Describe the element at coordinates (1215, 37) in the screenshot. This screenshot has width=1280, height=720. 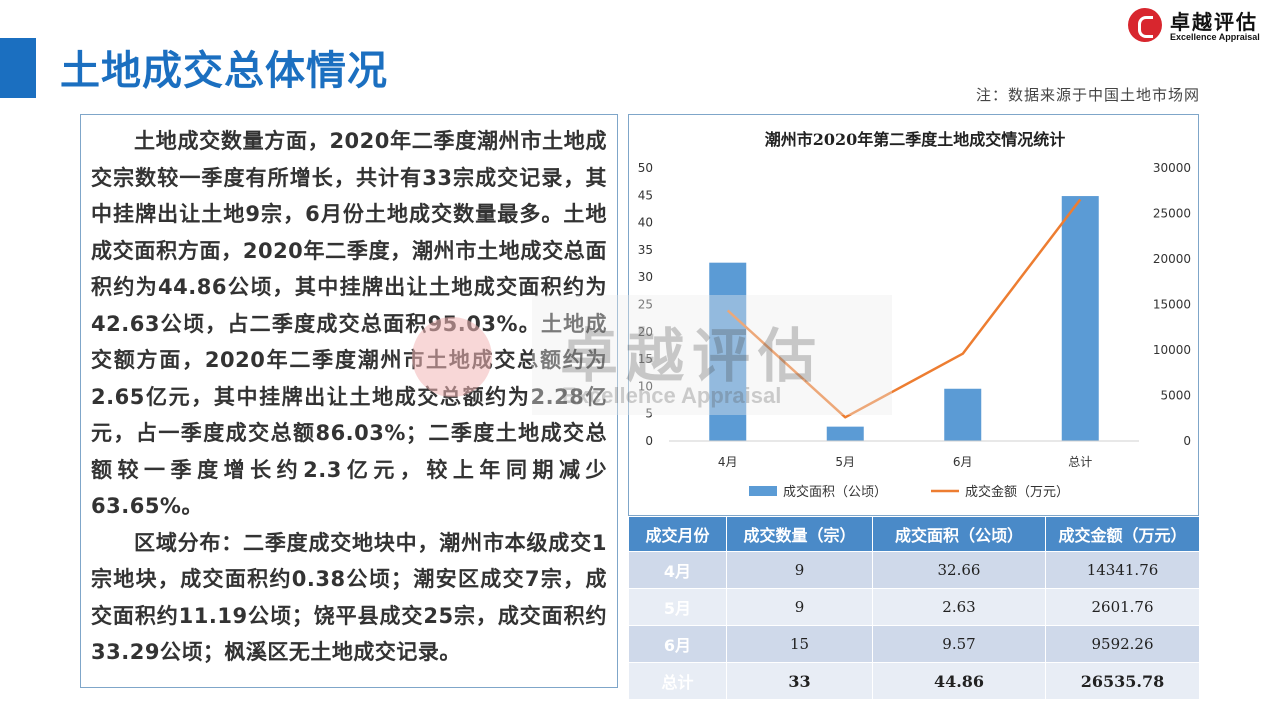
I see `logo-en-text: Excellence Appraisal` at that location.